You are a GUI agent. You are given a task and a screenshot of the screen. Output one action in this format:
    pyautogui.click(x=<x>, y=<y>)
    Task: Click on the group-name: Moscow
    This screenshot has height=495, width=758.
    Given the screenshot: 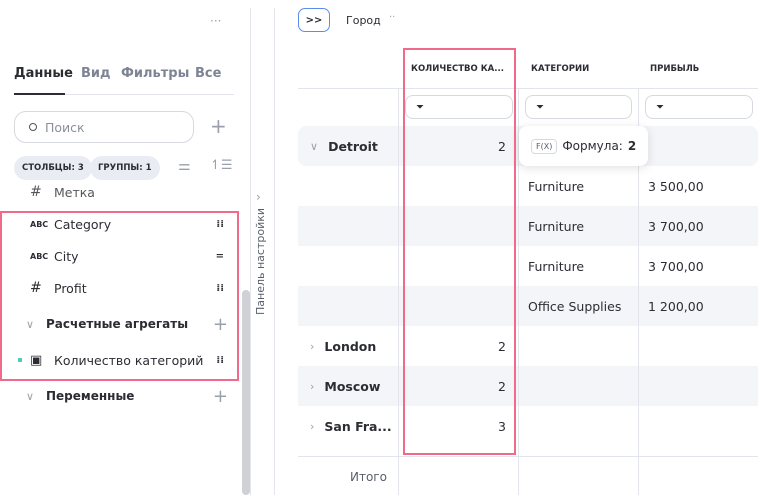 What is the action you would take?
    pyautogui.click(x=352, y=386)
    